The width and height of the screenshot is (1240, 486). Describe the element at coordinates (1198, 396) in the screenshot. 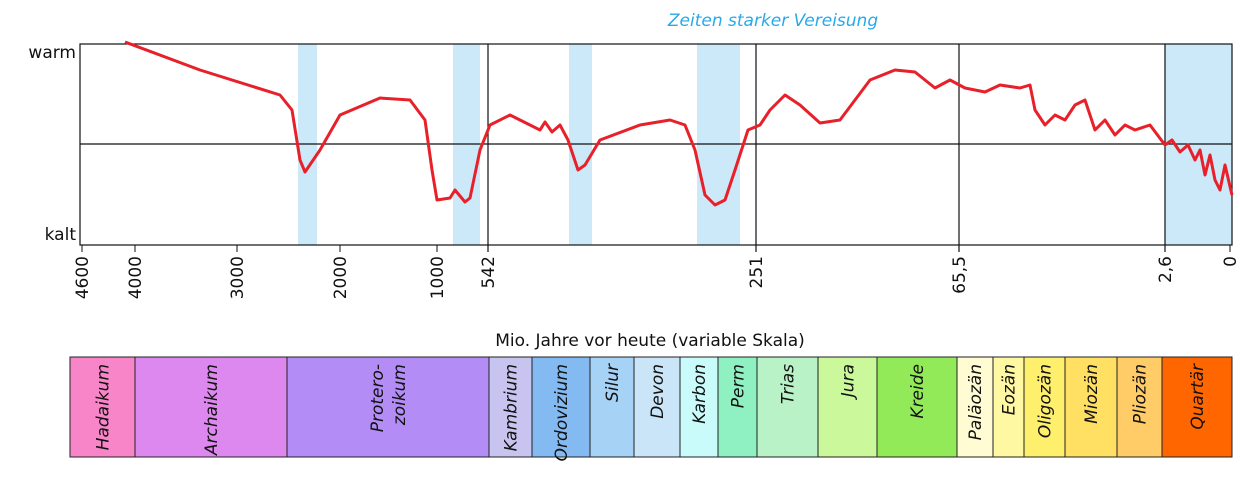

I see `period-label: Quartär` at that location.